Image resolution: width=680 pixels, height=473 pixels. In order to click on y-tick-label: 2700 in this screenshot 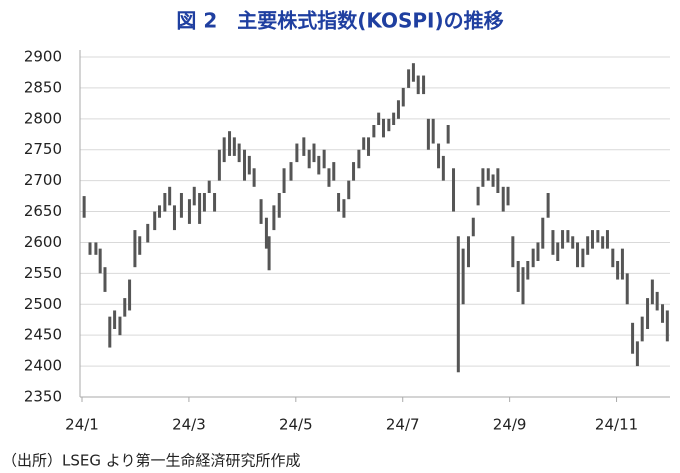, I will do `click(43, 180)`.